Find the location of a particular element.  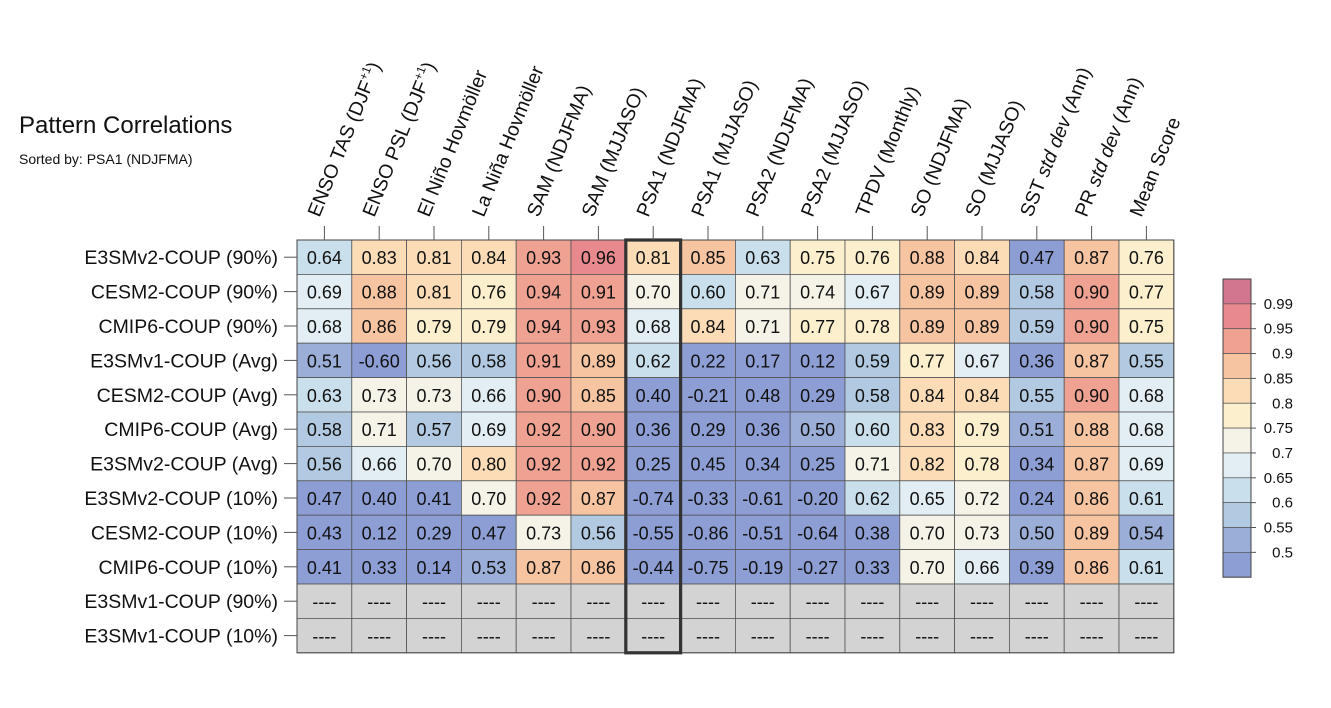

cell-value: 0.63 is located at coordinates (324, 396).